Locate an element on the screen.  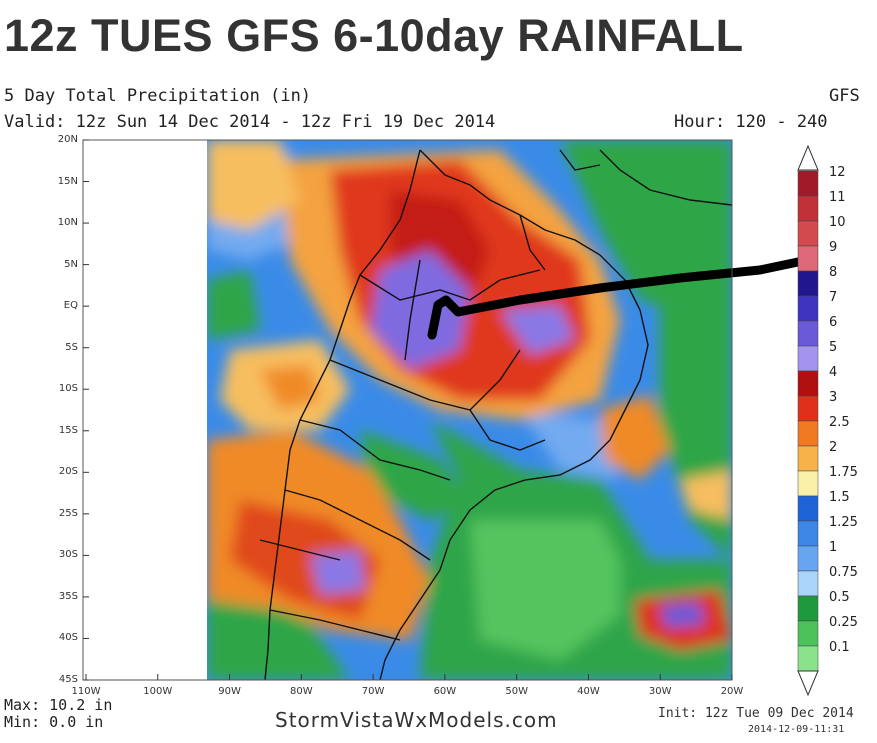
colorbar-label: 3 is located at coordinates (833, 397).